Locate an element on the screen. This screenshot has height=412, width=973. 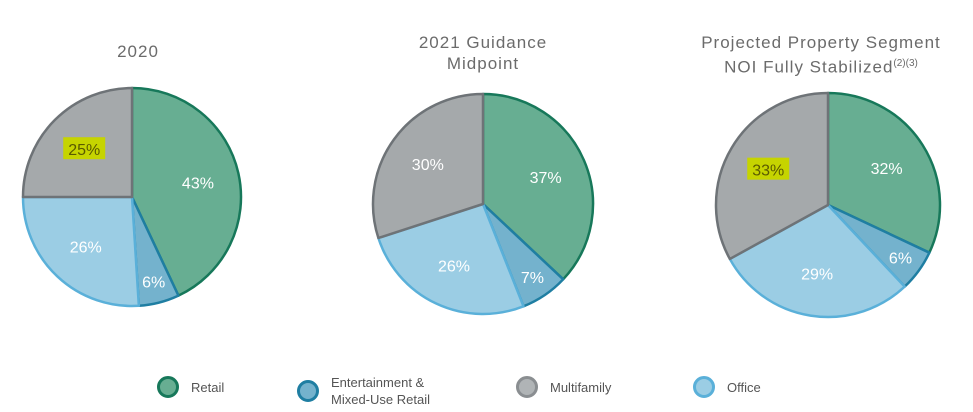
legend-swatch-multifamily is located at coordinates (527, 387).